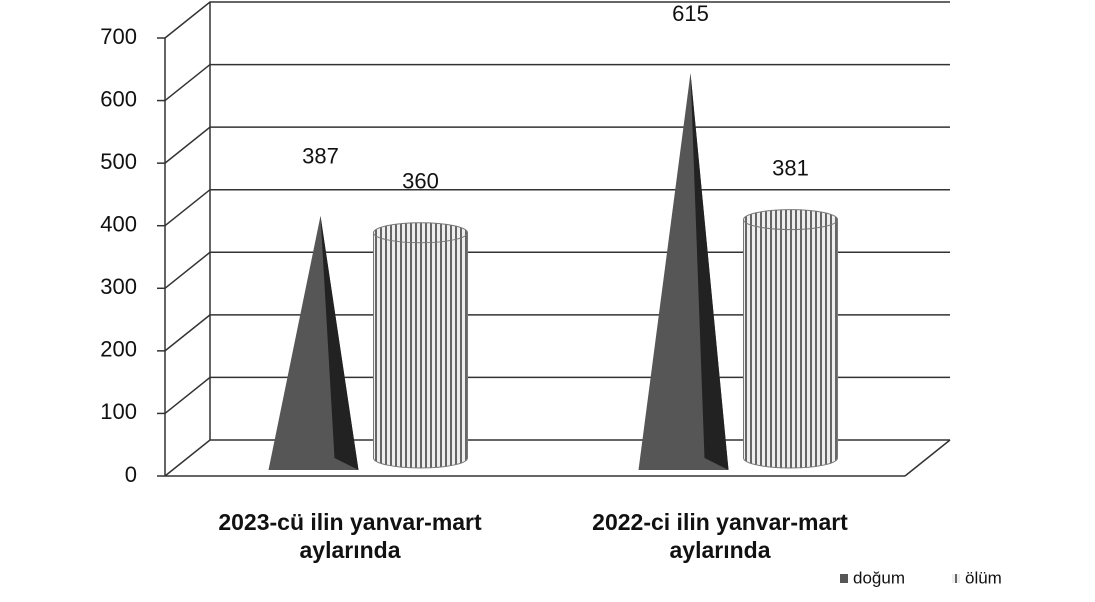  I want to click on y-tick-label: 0, so click(131, 474).